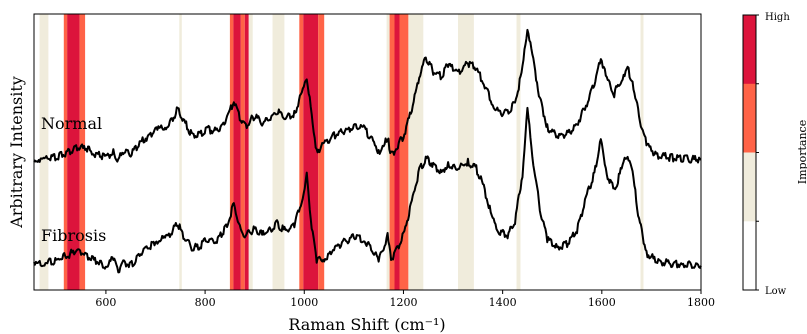 This screenshot has height=334, width=807. I want to click on x-tick-label-1200: 1200, so click(403, 302).